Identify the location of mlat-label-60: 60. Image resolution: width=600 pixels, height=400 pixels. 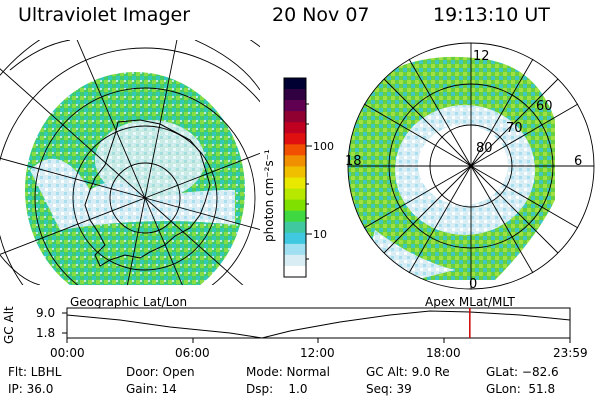
(544, 106).